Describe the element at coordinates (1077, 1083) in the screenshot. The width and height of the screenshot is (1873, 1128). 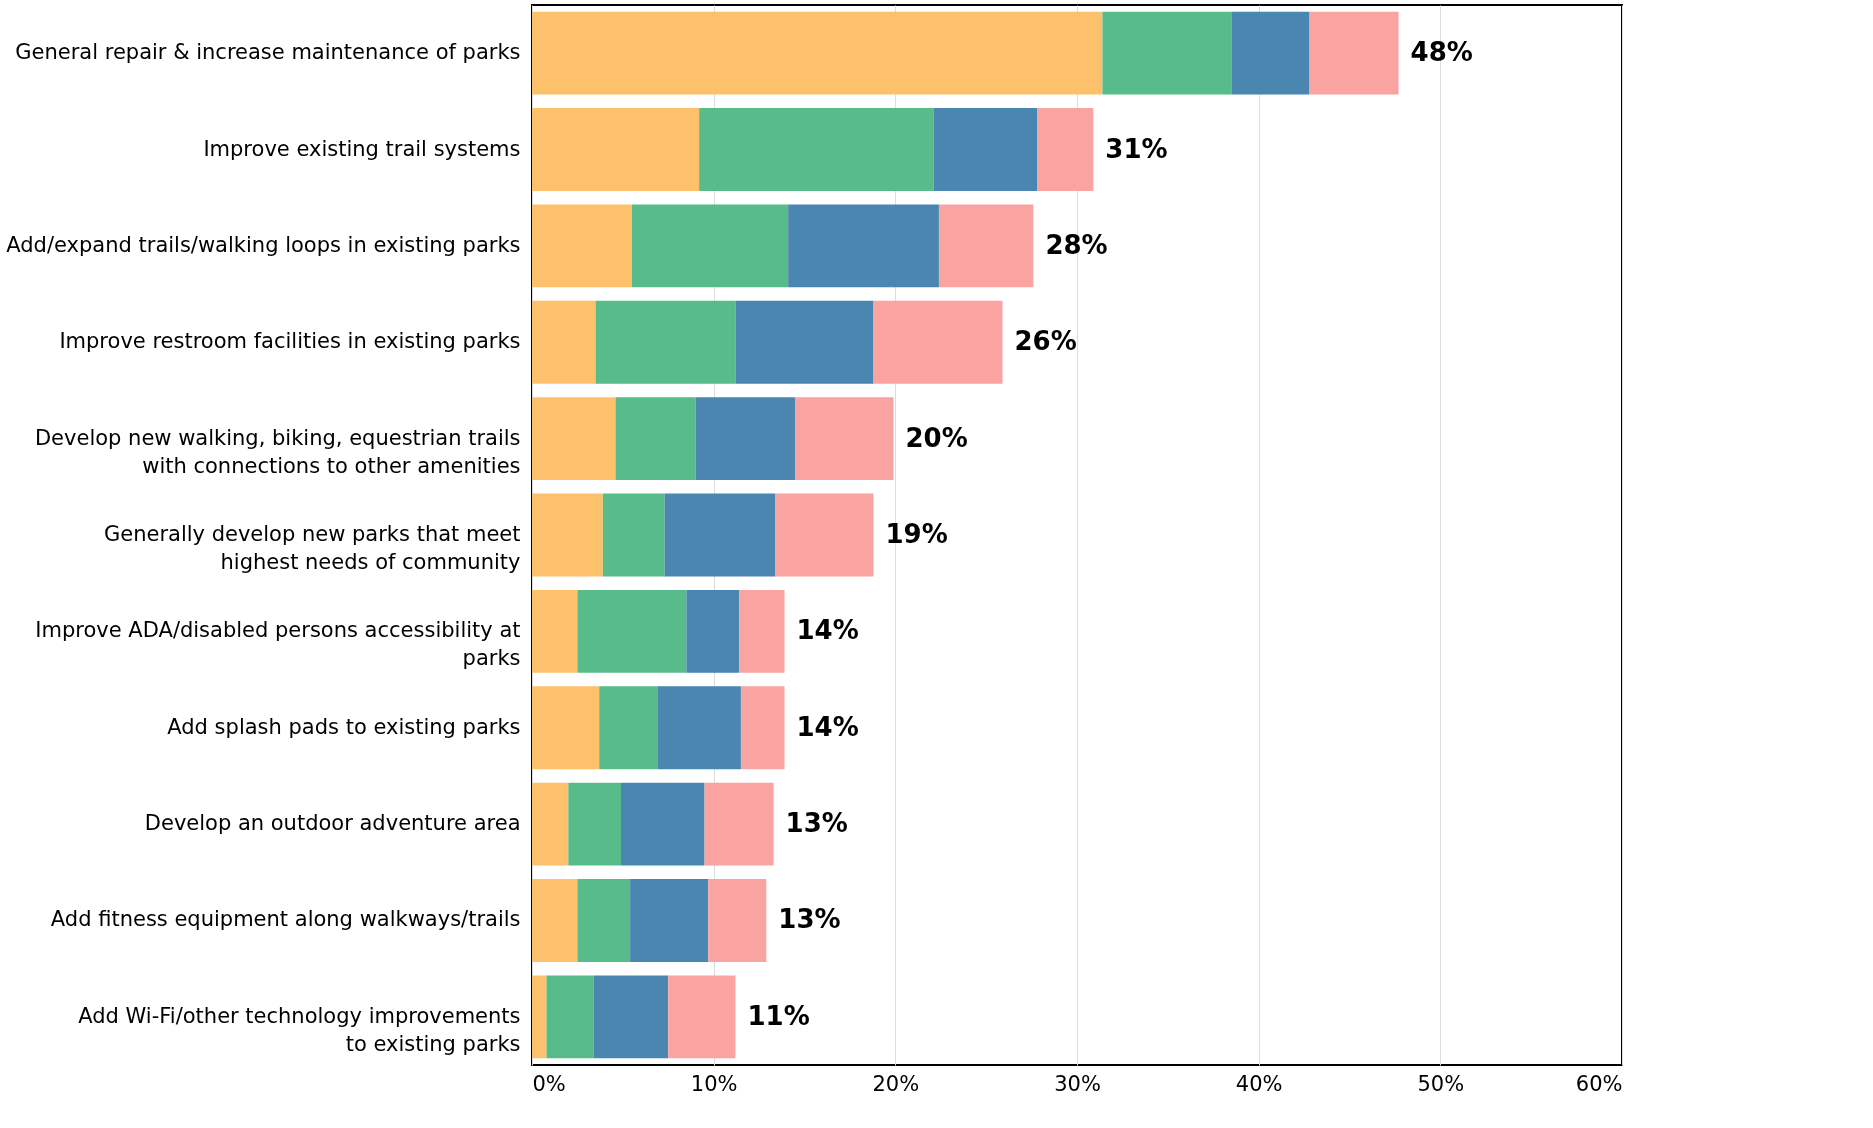
I see `x-tick-label: 30%` at that location.